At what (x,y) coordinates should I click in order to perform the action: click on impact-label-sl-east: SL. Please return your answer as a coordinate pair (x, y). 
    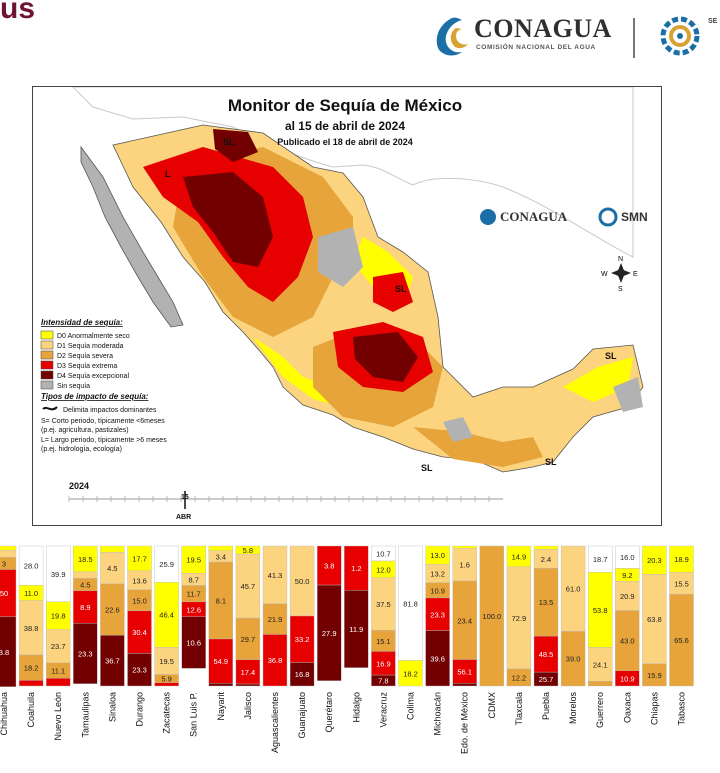
    Looking at the image, I should click on (401, 289).